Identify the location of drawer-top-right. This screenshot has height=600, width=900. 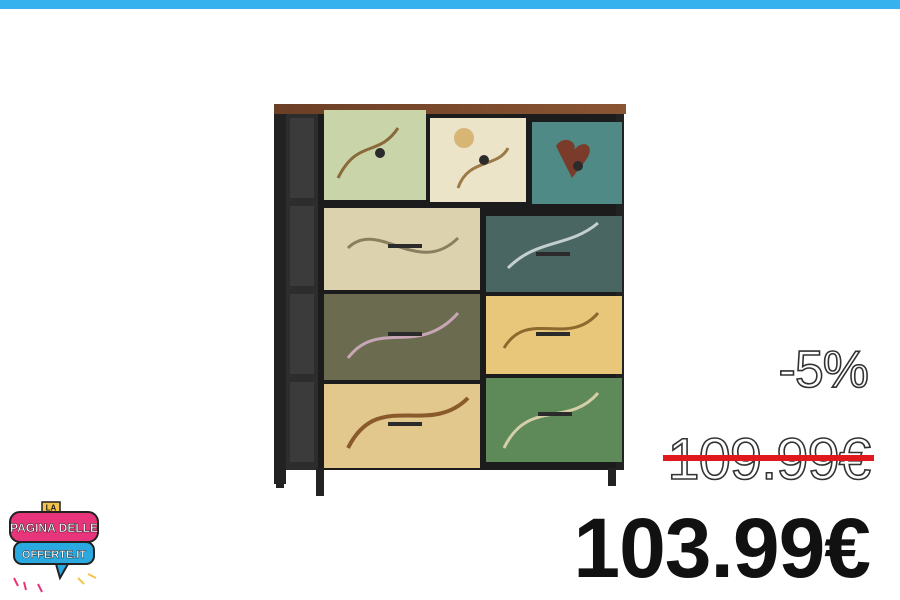
(577, 163).